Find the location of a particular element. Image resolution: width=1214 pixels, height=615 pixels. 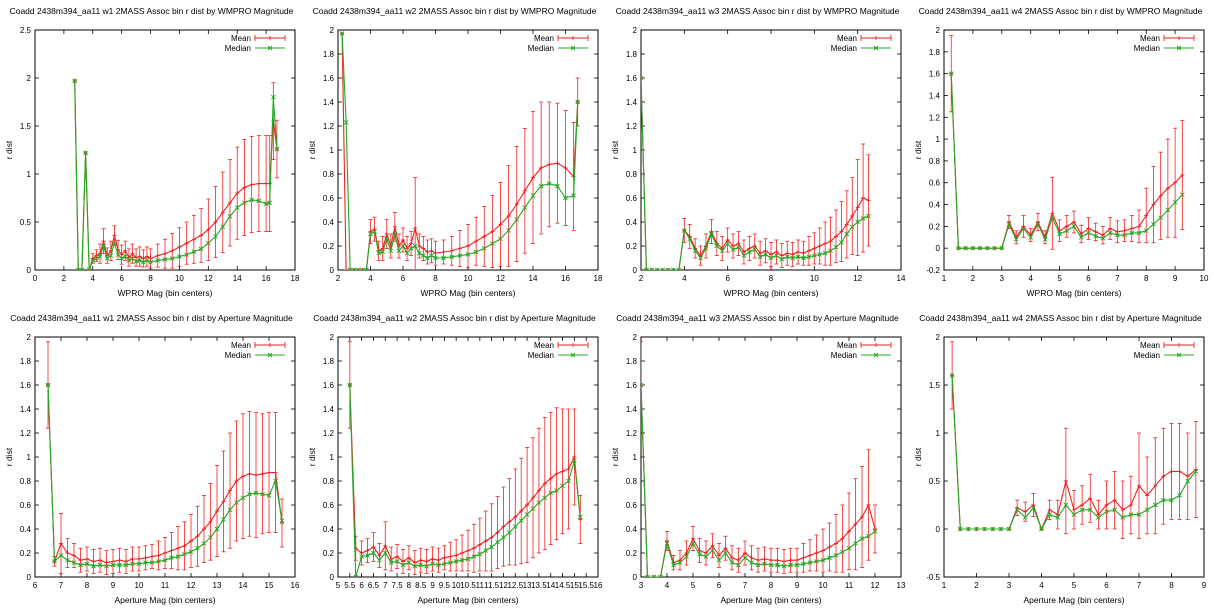

y-tick-label: 2 is located at coordinates (29, 78).